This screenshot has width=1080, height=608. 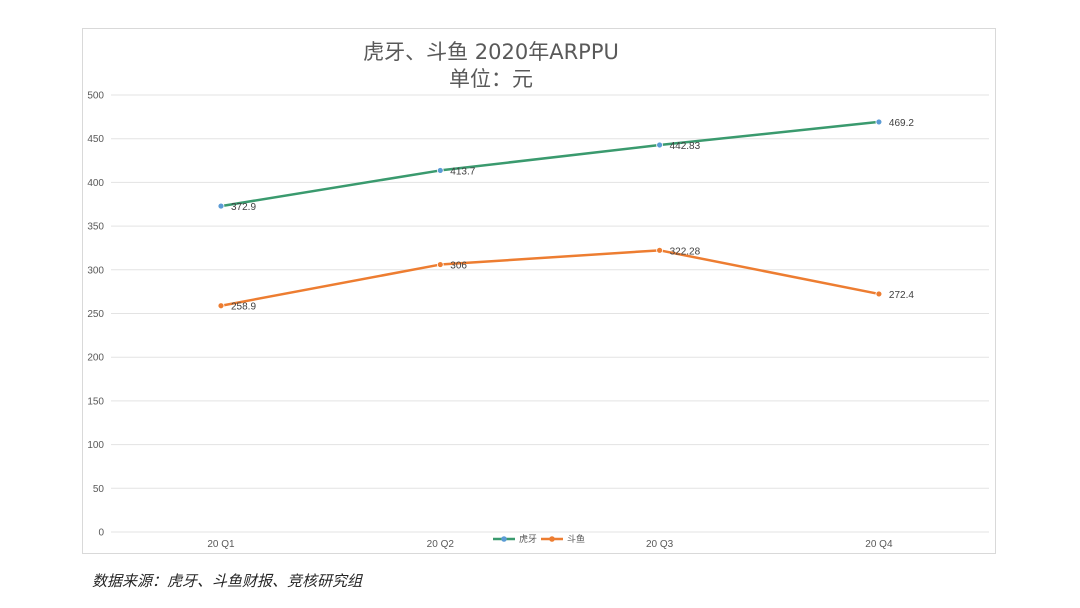 What do you see at coordinates (576, 539) in the screenshot?
I see `legend-label-2: 斗鱼` at bounding box center [576, 539].